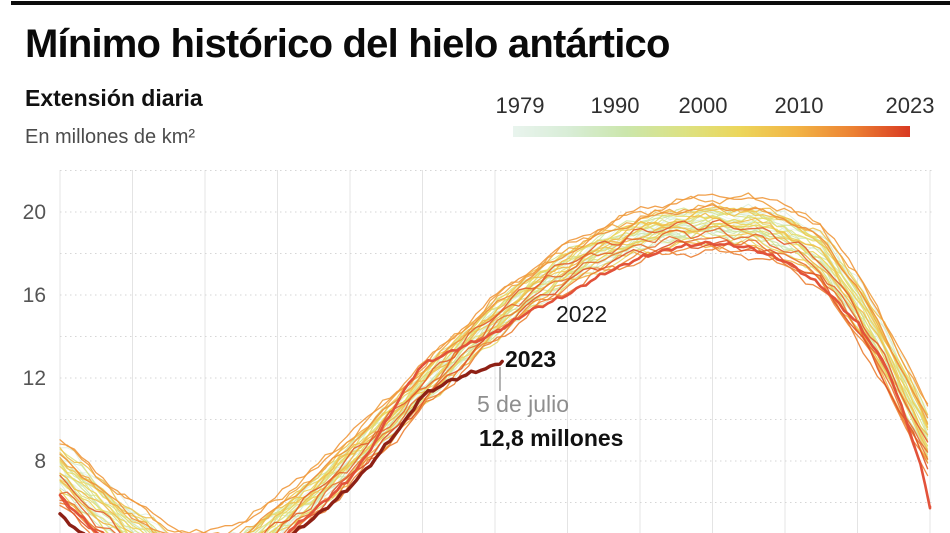 This screenshot has width=950, height=533. I want to click on annotation-min-date: 5 de julio, so click(523, 404).